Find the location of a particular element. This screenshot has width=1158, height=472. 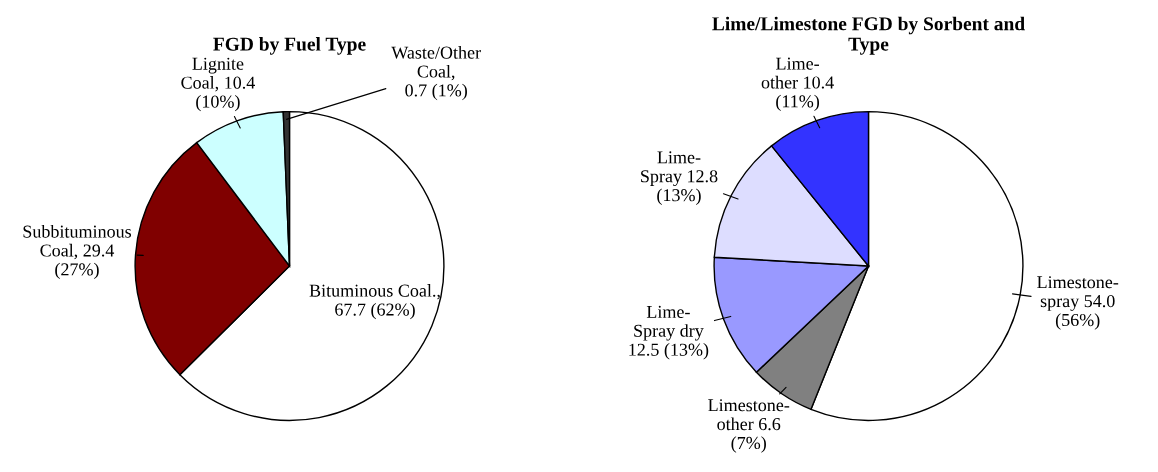

slice-label: Lignite Coal, 10.4 (10%) is located at coordinates (218, 84).